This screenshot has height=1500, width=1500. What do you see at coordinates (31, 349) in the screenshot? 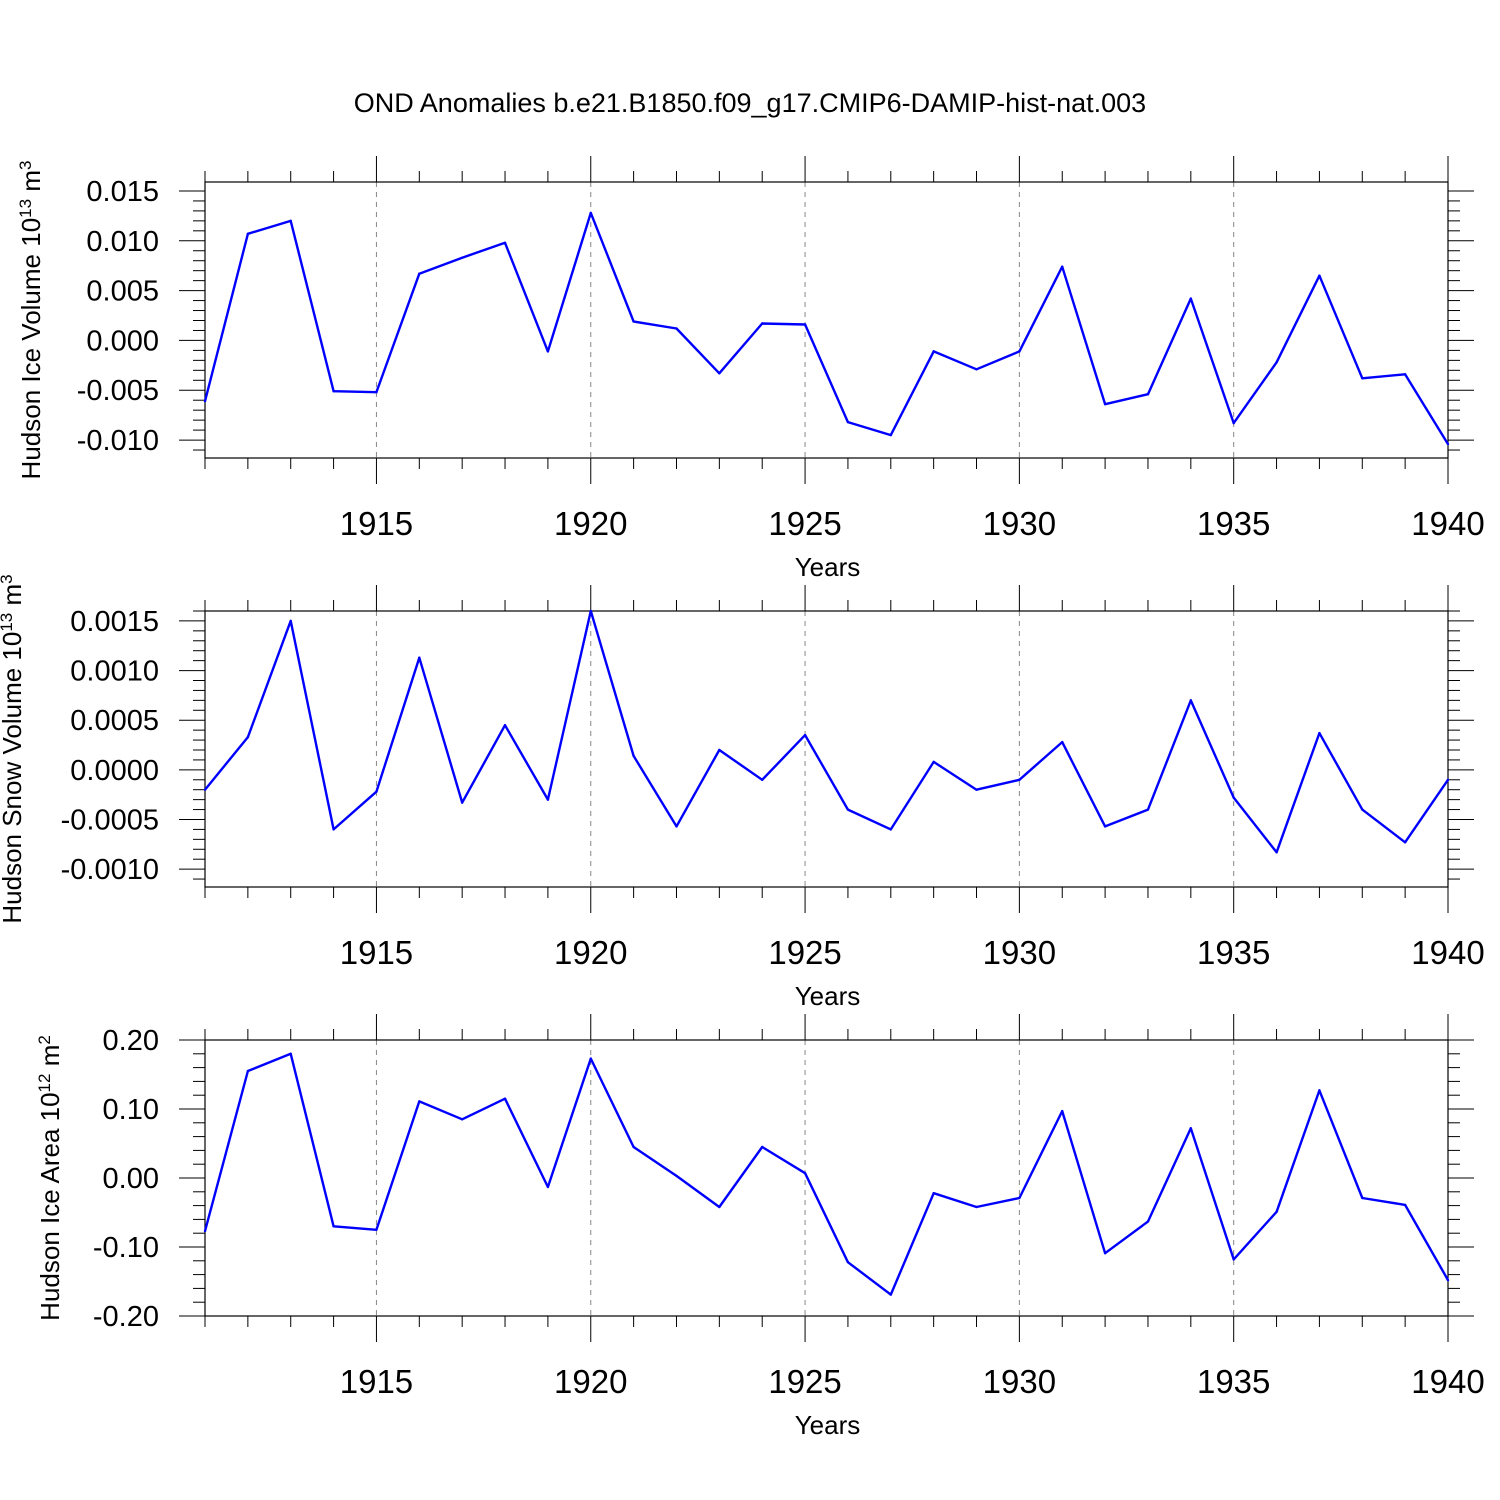
I see `y-axis-label-part: Hudson Ice Volume 10` at bounding box center [31, 349].